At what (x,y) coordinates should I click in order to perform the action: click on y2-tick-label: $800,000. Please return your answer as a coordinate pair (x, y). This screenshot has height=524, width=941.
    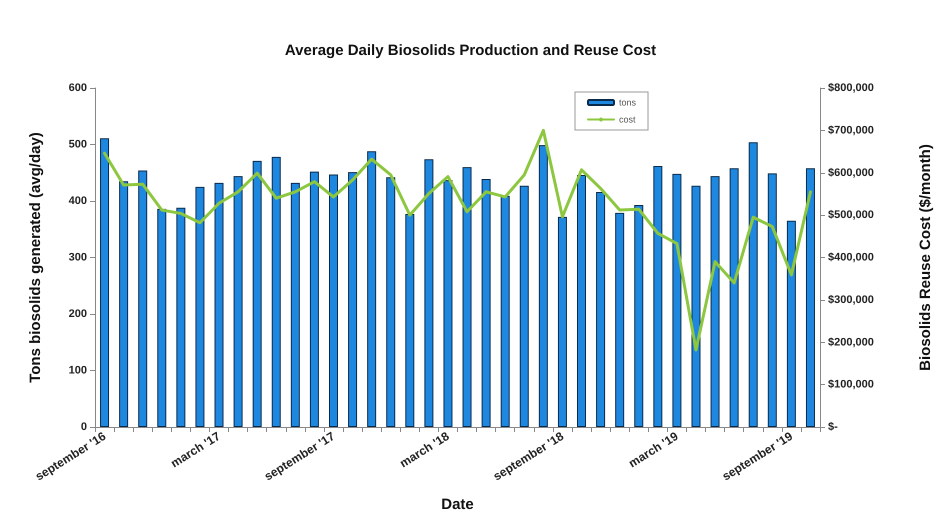
    Looking at the image, I should click on (851, 88).